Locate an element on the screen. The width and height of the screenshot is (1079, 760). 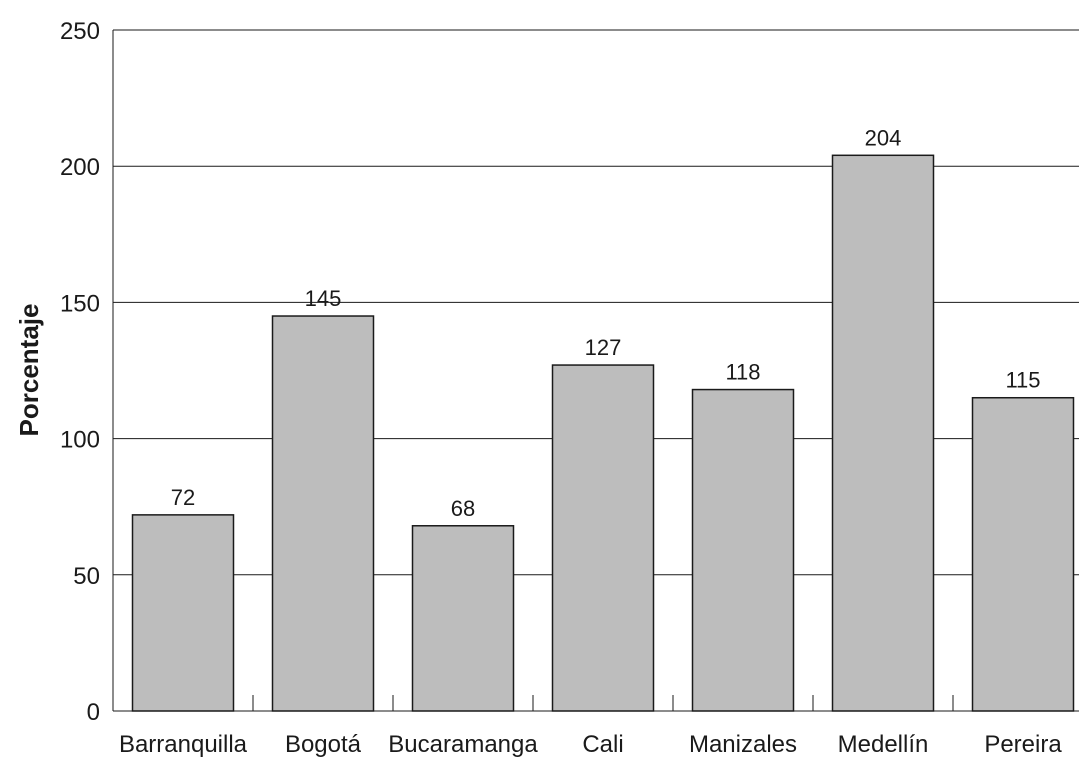
x-tick-label: Barranquilla is located at coordinates (183, 744).